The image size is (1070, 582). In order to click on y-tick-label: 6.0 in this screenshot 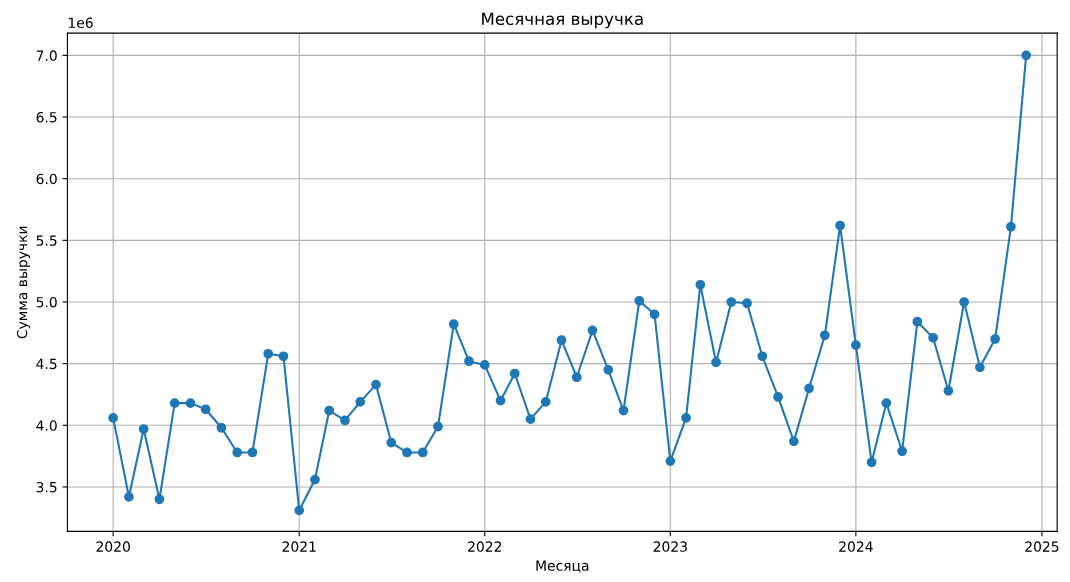, I will do `click(46, 179)`.